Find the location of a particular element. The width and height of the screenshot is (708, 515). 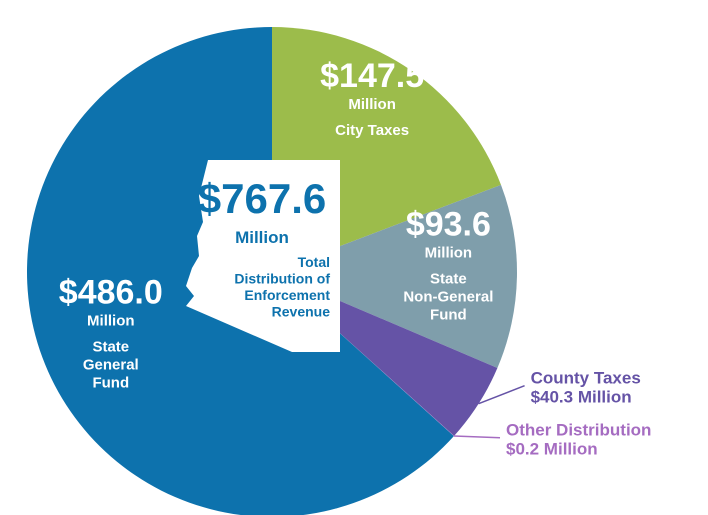

category-label: State General Fund is located at coordinates (111, 365).